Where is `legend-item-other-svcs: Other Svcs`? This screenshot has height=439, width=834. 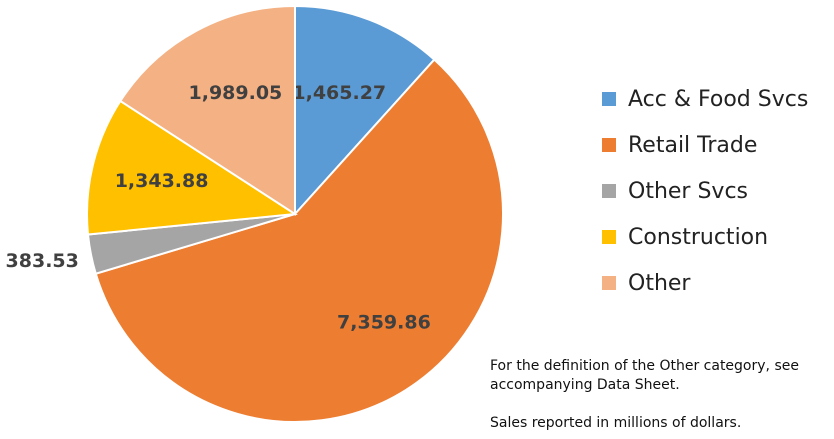
legend-item-other-svcs: Other Svcs is located at coordinates (705, 191).